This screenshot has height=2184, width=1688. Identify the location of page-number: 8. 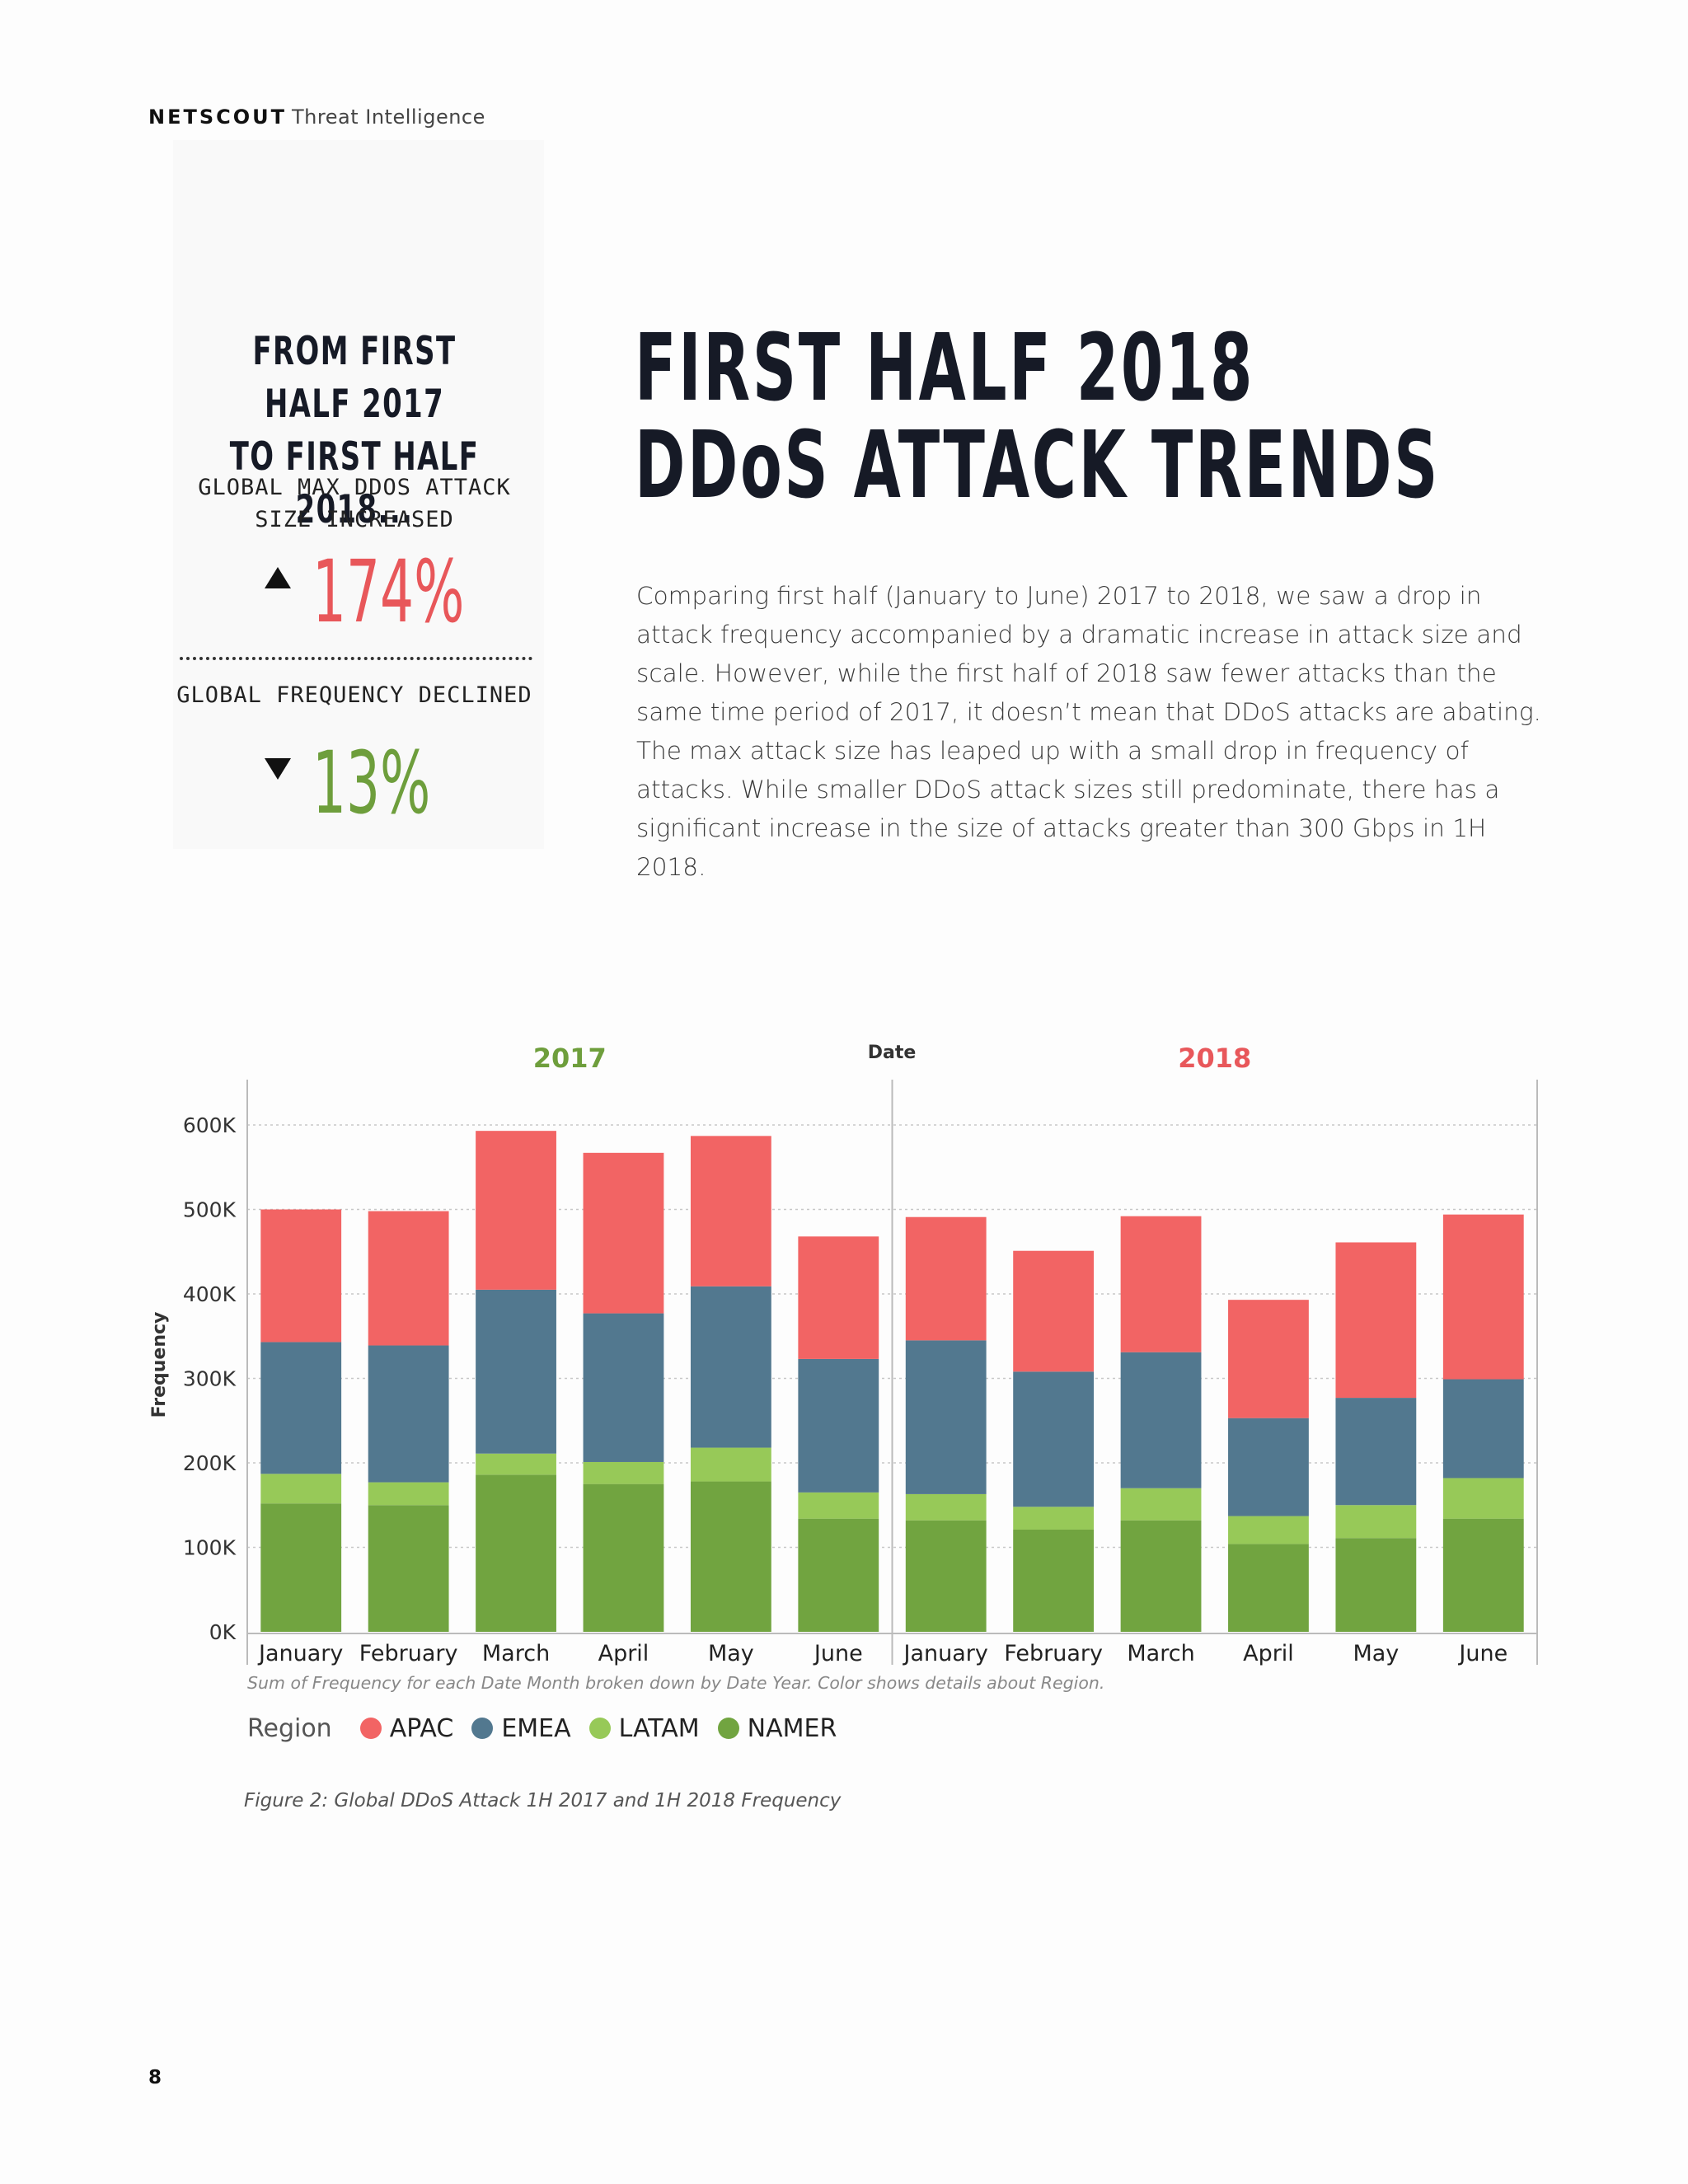
(155, 2077).